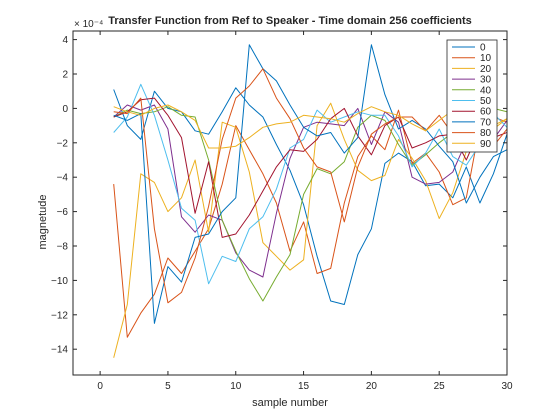 The height and width of the screenshot is (420, 560). What do you see at coordinates (88, 24) in the screenshot?
I see `y-exponent-label: × 10⁻⁴` at bounding box center [88, 24].